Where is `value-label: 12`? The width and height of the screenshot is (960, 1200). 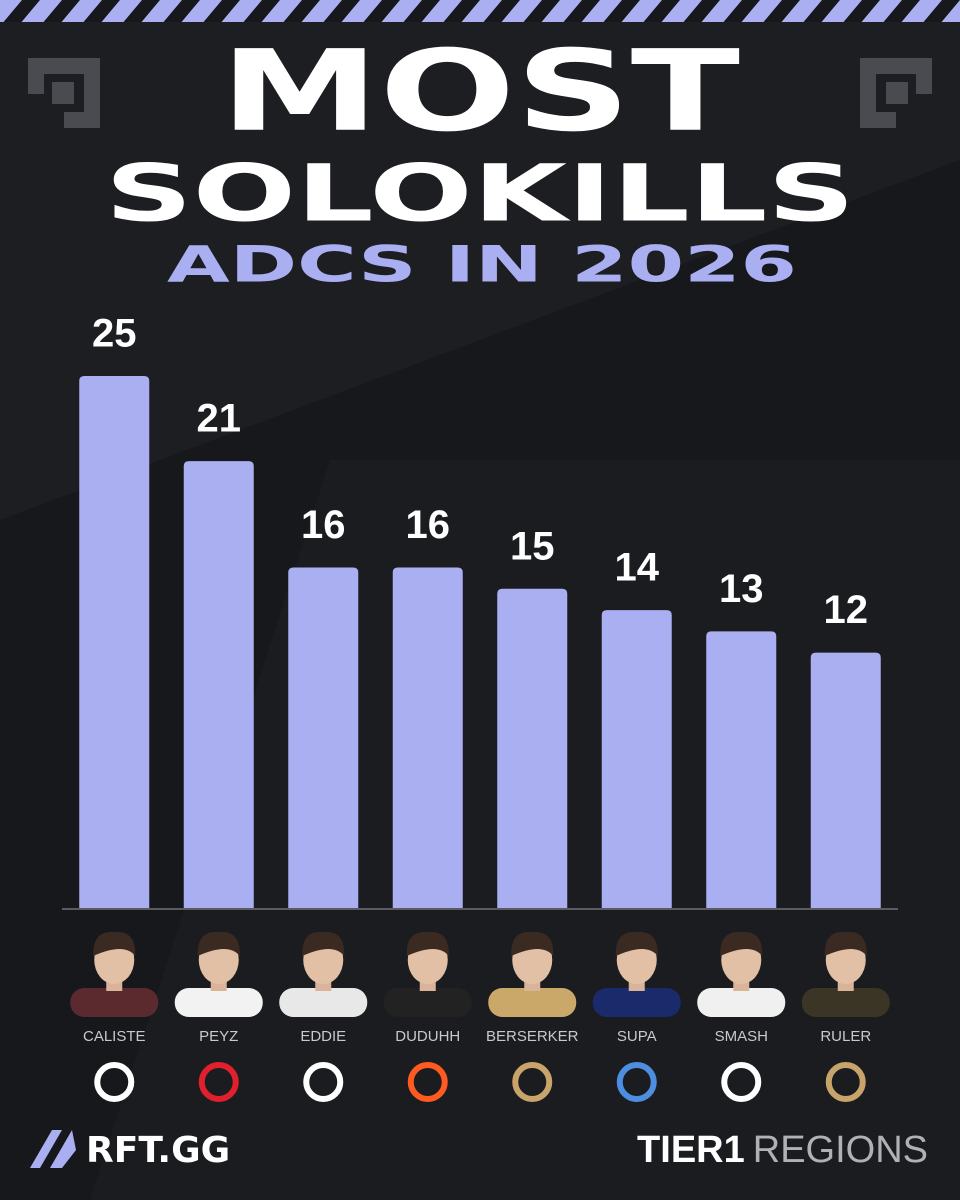 value-label: 12 is located at coordinates (846, 610).